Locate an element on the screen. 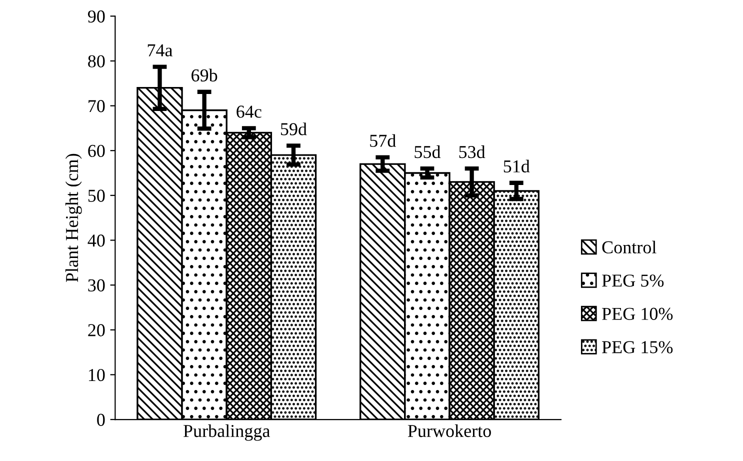 The image size is (743, 461). legend-label: PEG 5% is located at coordinates (633, 280).